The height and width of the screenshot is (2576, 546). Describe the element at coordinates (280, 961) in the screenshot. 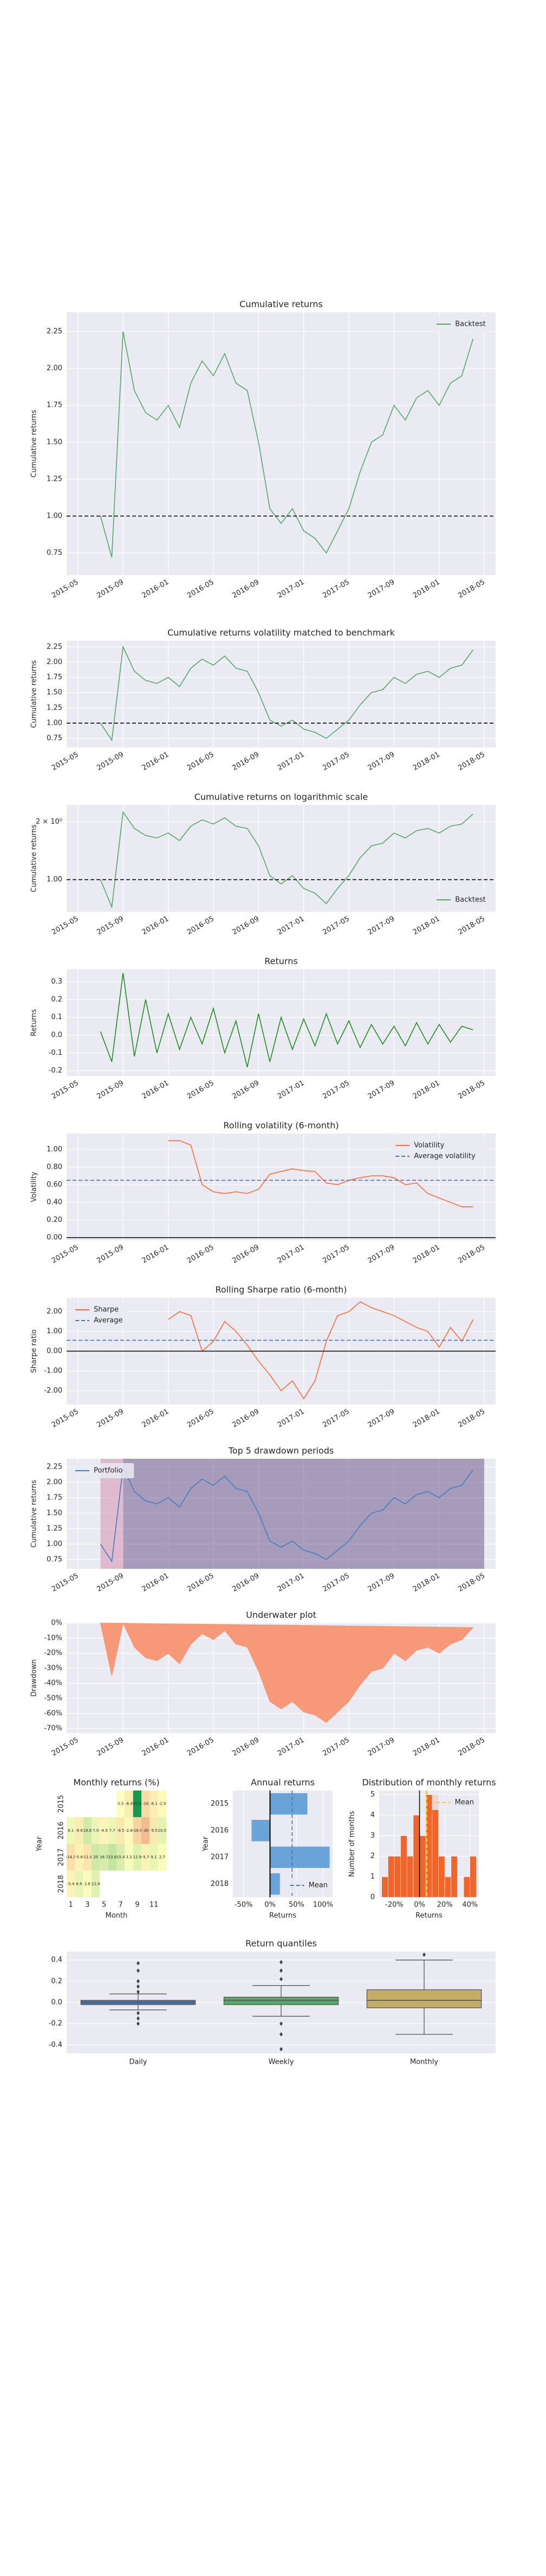

I see `chart-title: Returns` at that location.